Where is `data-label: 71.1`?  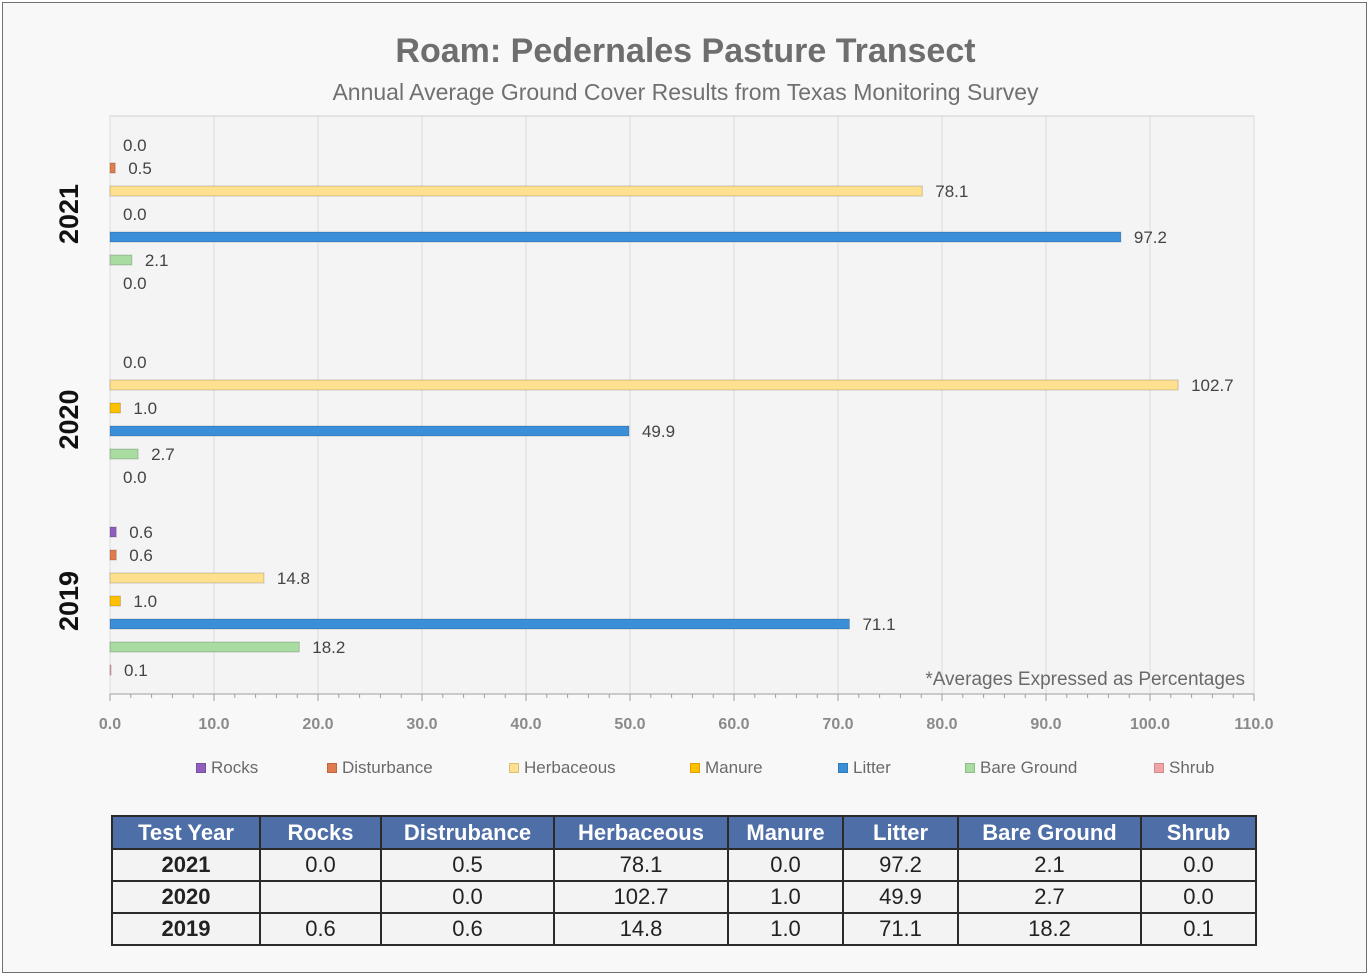
data-label: 71.1 is located at coordinates (878, 624).